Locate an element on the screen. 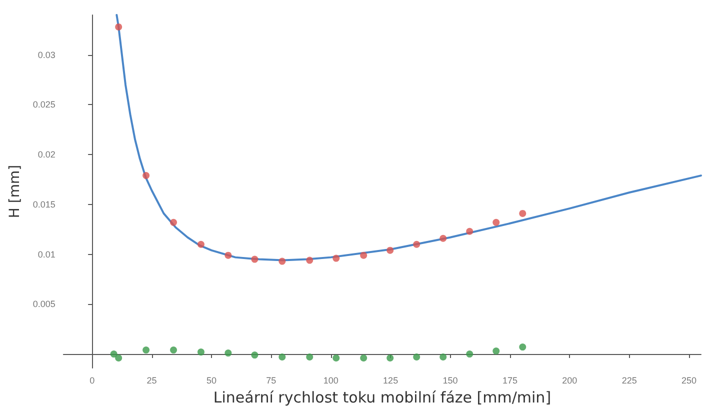  x-tick-label: 175 is located at coordinates (510, 381).